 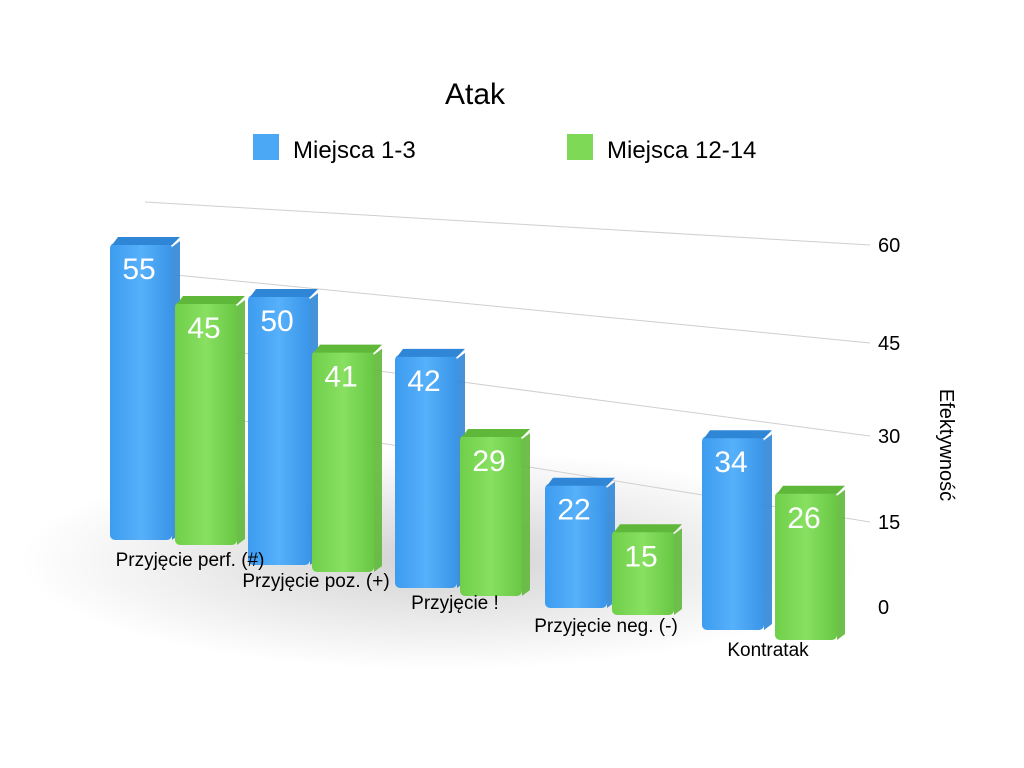 What do you see at coordinates (475, 94) in the screenshot?
I see `chart-title: Atak` at bounding box center [475, 94].